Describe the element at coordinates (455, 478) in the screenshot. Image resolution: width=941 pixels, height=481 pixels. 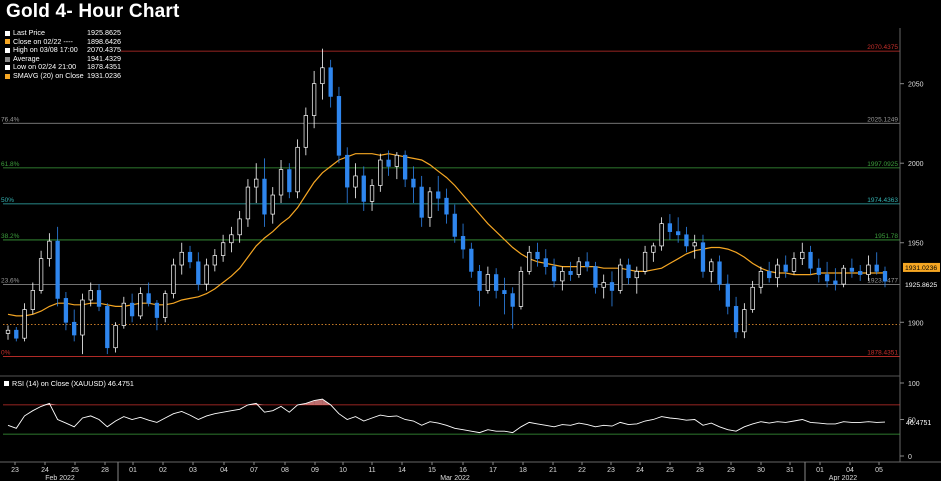
I see `x-month-label: Mar 2022` at that location.